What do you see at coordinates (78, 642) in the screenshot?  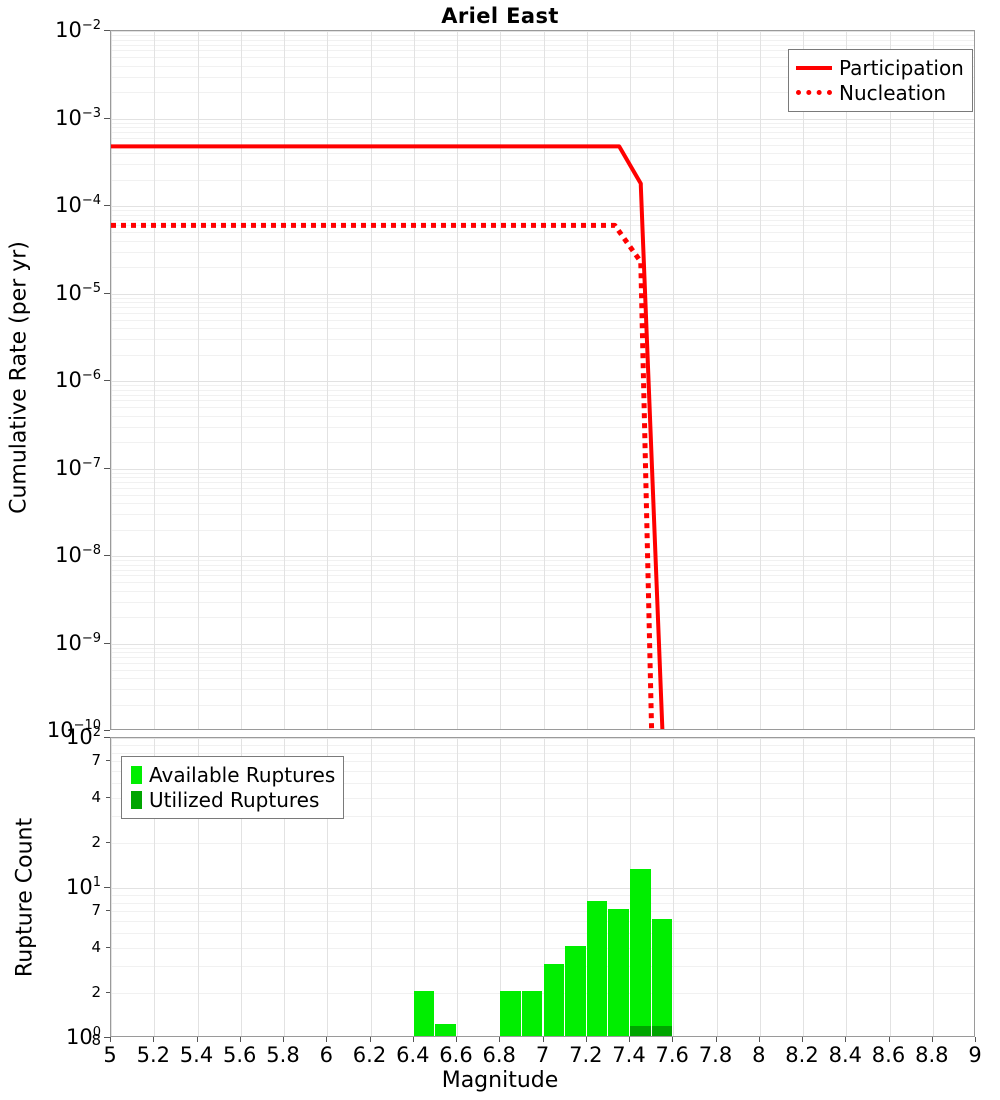 I see `top-ytick-label: 10⁻⁹` at bounding box center [78, 642].